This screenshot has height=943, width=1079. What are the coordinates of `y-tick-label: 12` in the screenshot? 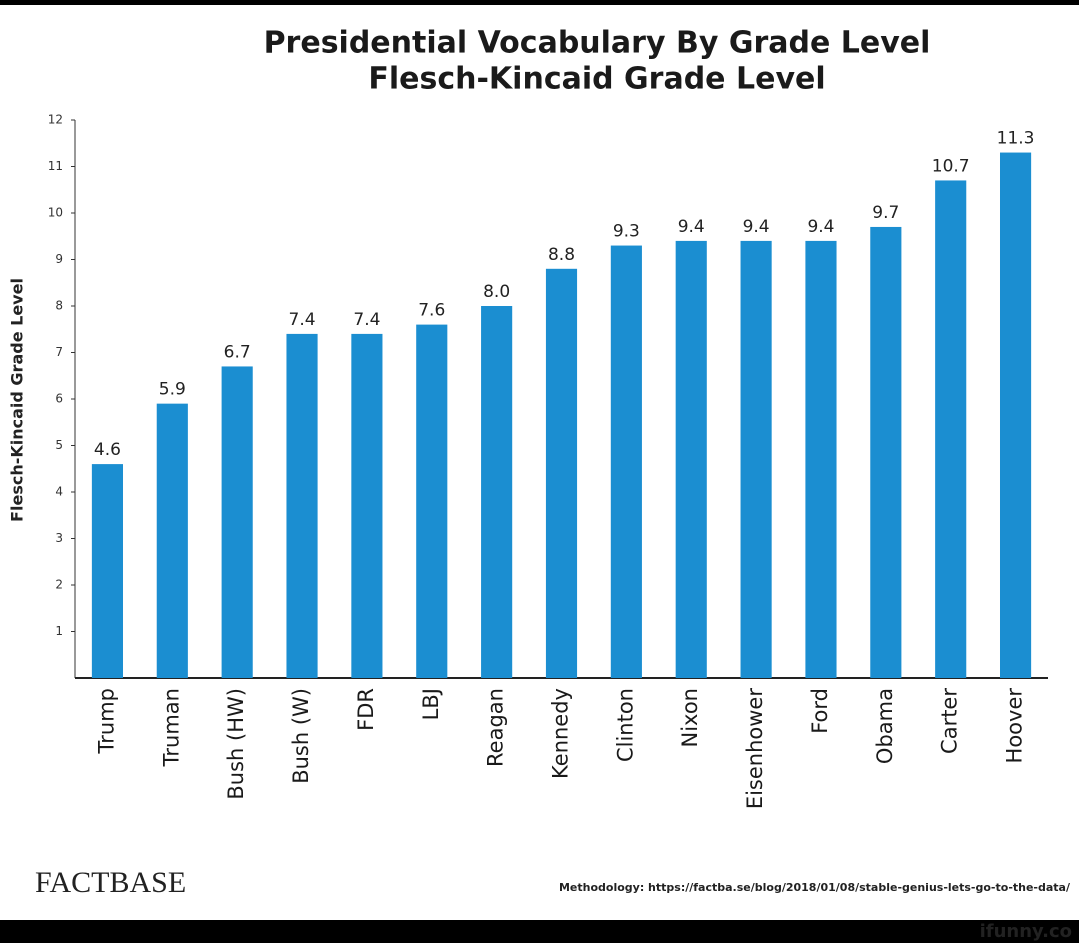 It's located at (55, 120).